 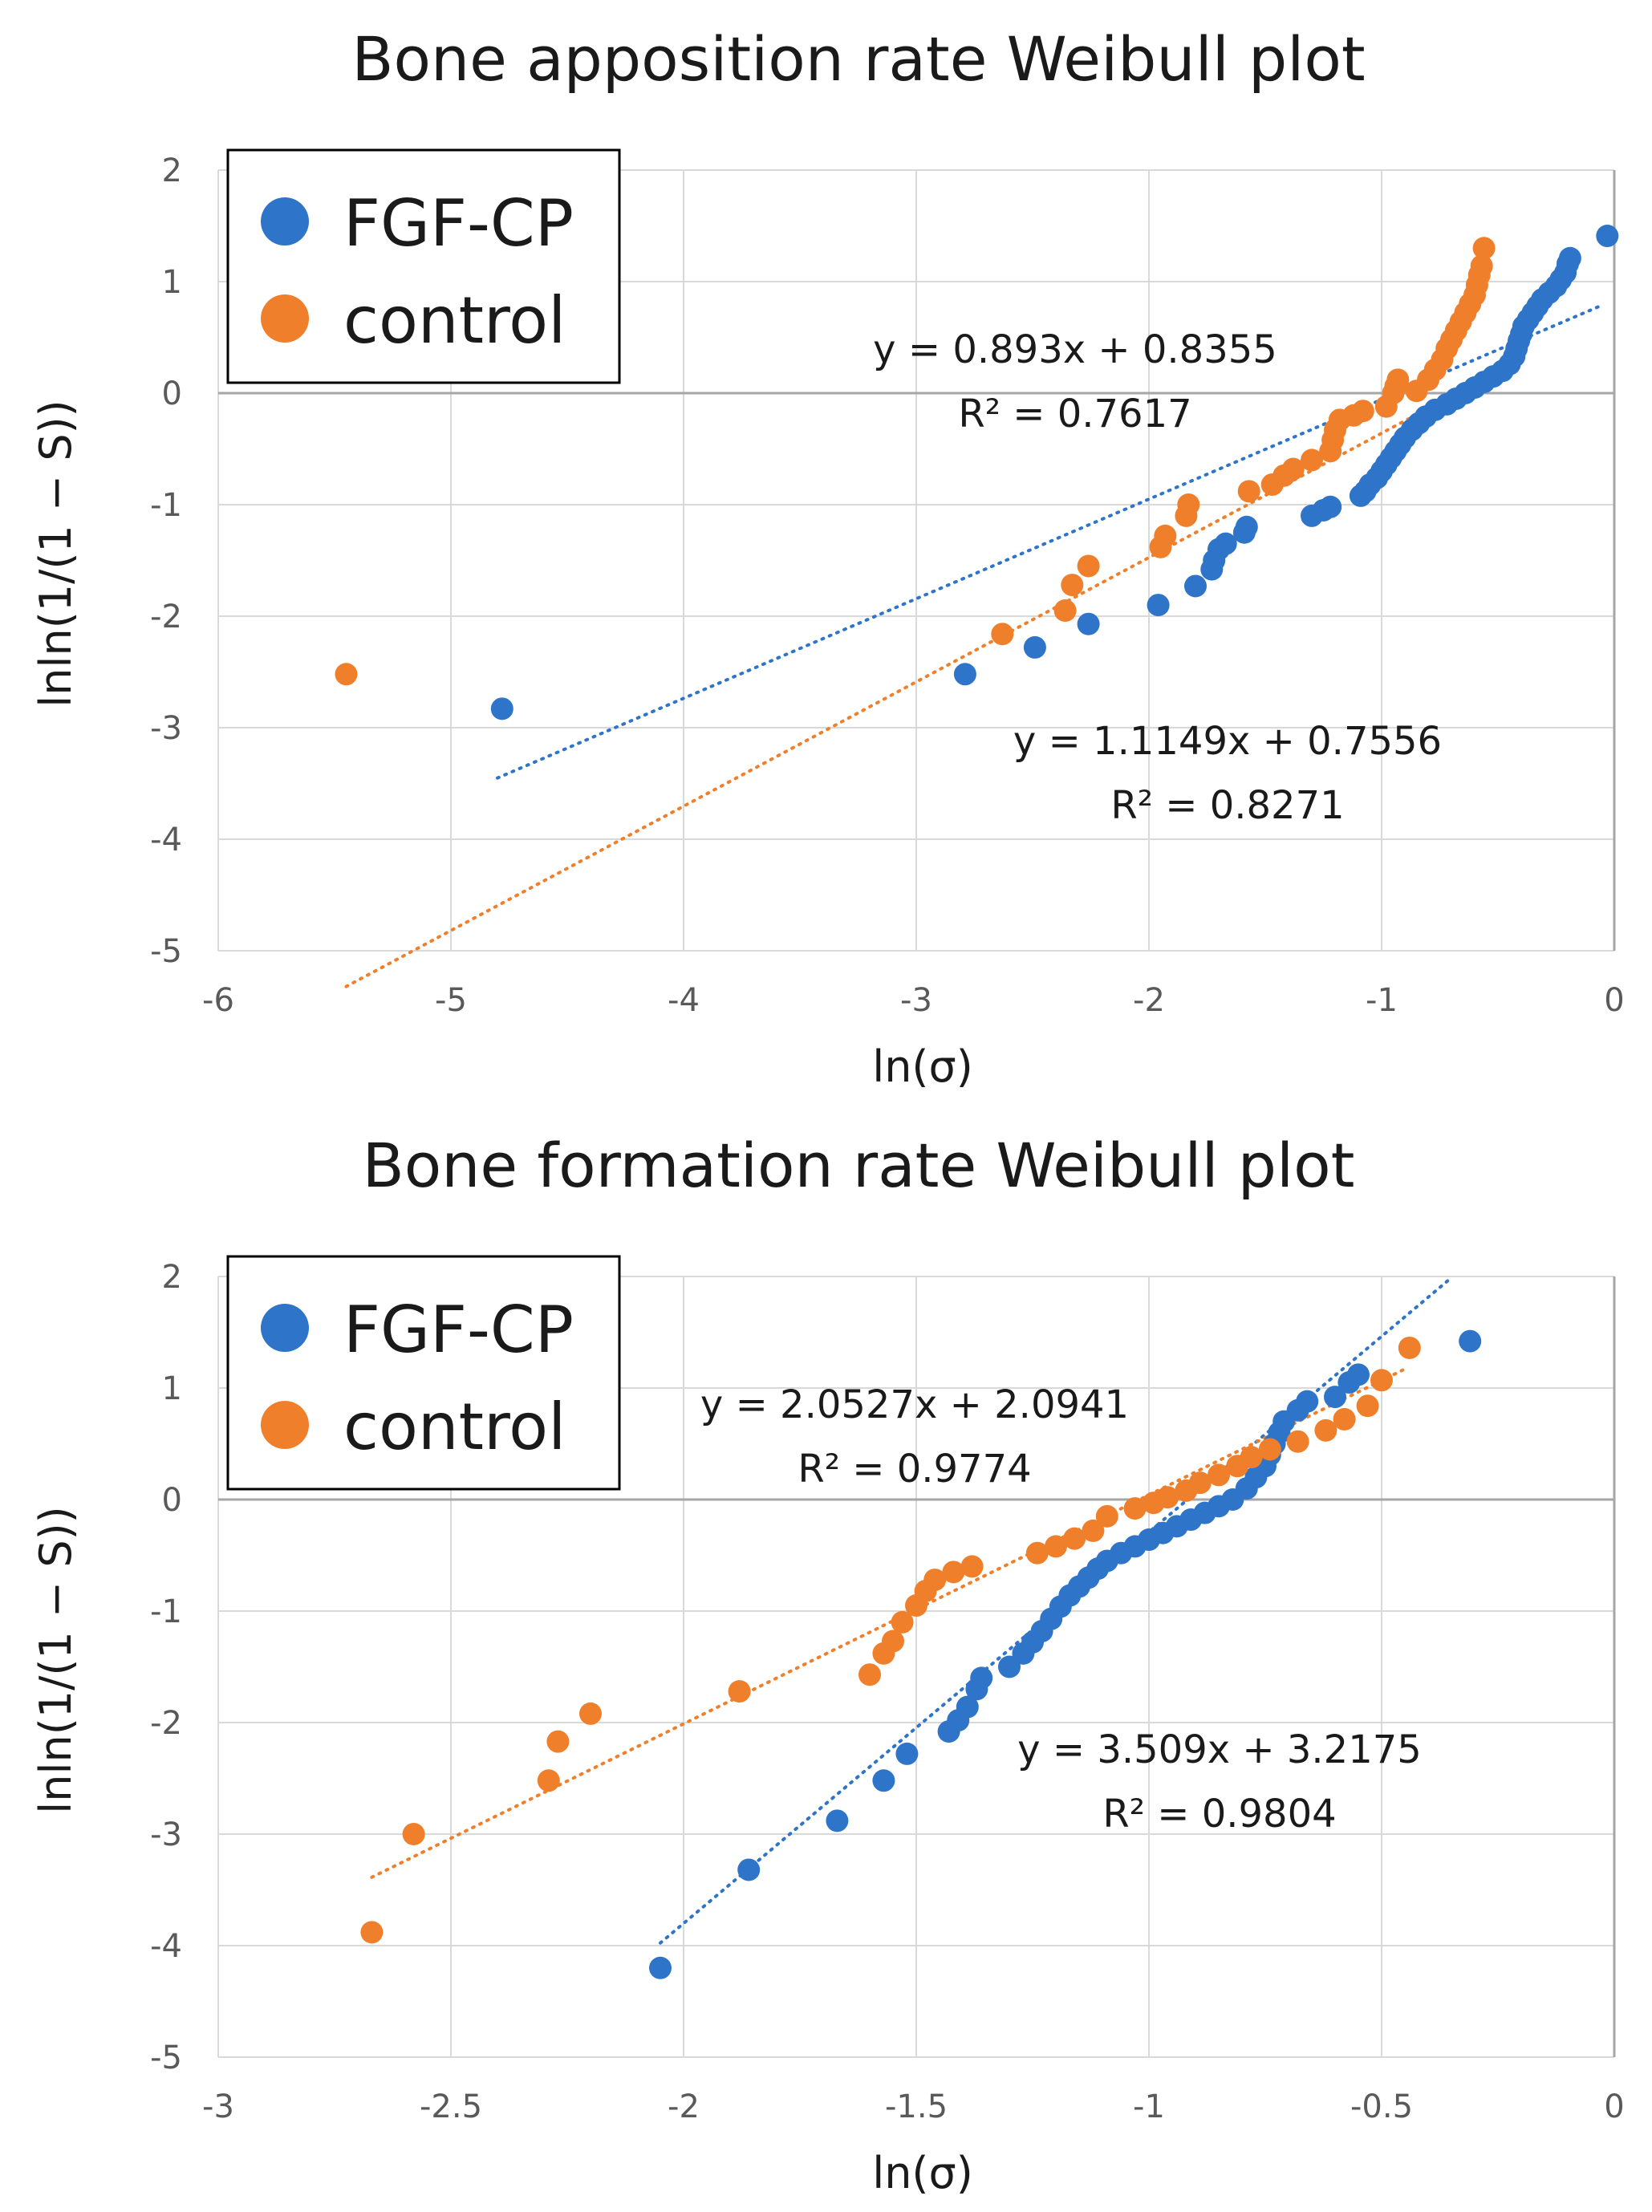 I want to click on x-tick-label: -2.5, so click(x=451, y=2106).